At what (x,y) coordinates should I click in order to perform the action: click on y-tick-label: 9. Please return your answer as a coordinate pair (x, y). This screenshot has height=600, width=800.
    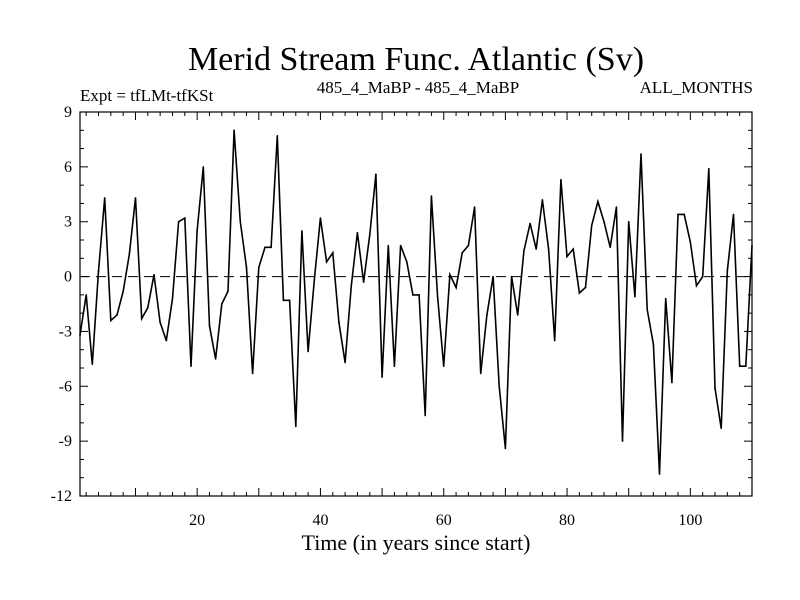
    Looking at the image, I should click on (68, 112).